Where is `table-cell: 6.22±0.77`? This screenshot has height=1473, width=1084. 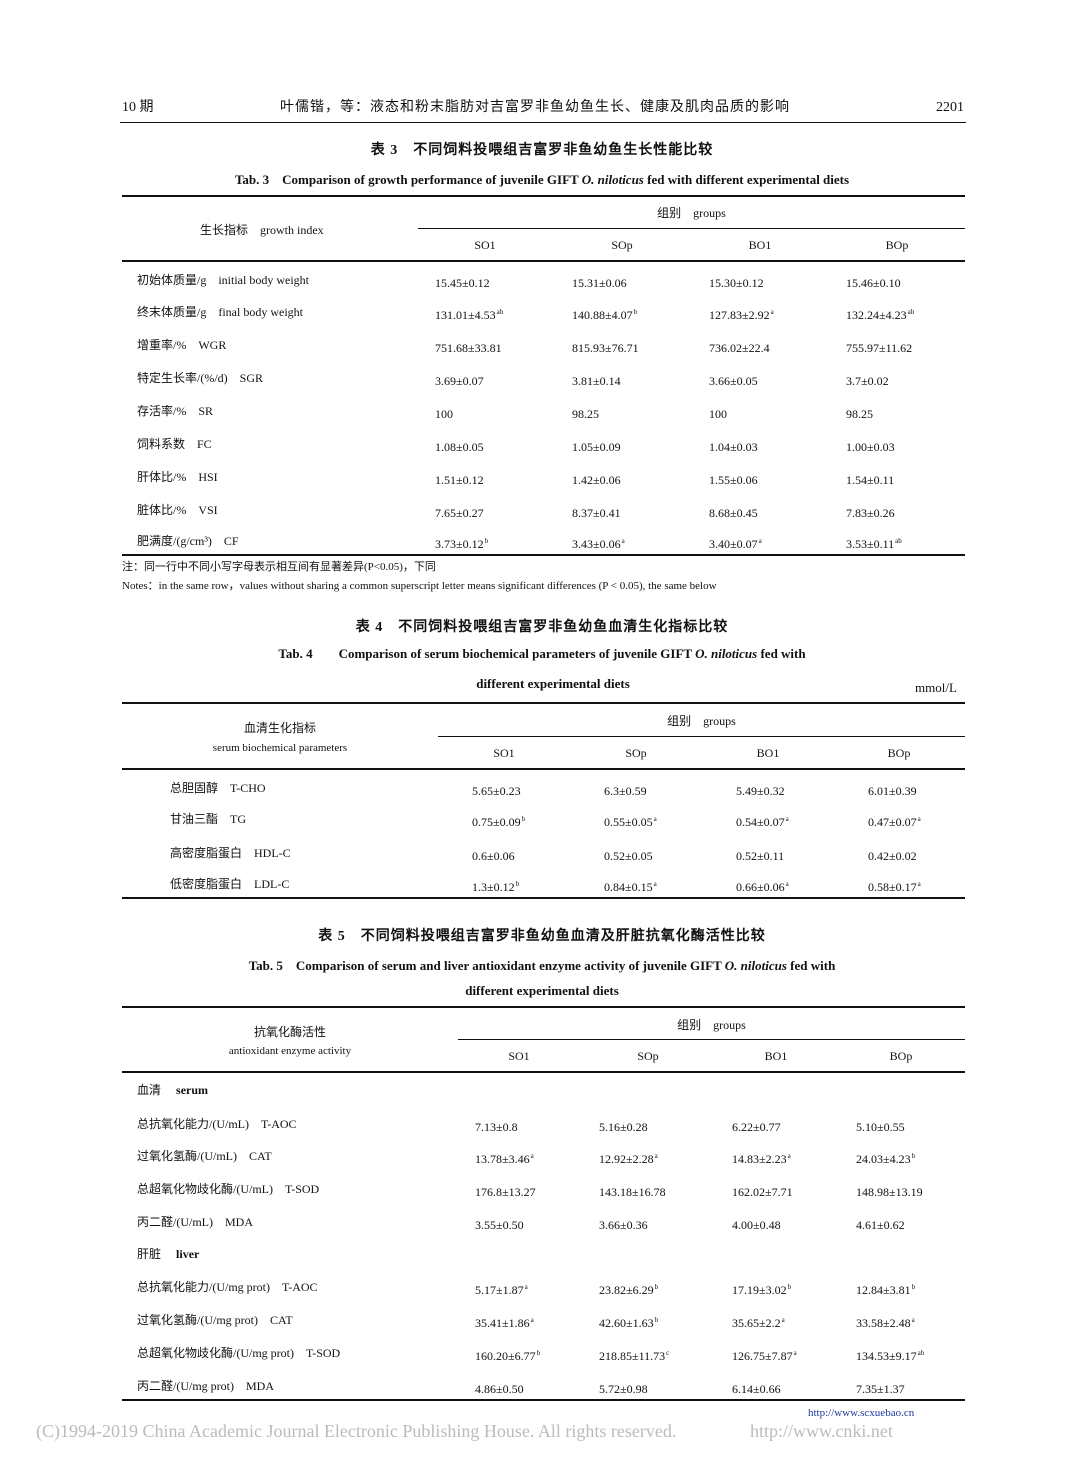
table-cell: 6.22±0.77 is located at coordinates (757, 1125).